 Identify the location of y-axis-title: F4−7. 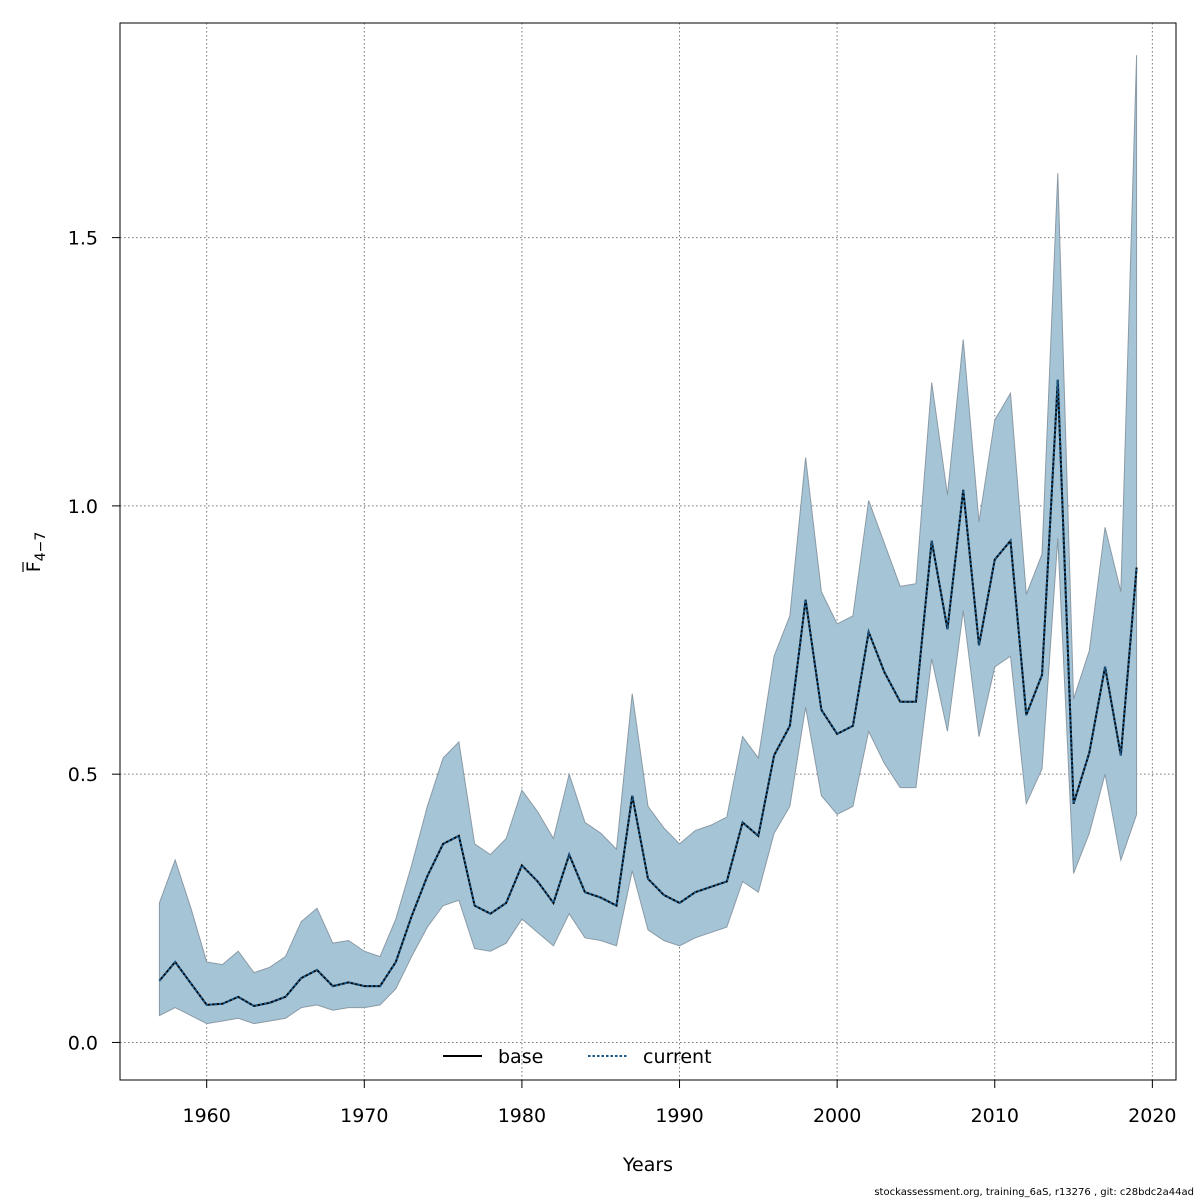
(35, 552).